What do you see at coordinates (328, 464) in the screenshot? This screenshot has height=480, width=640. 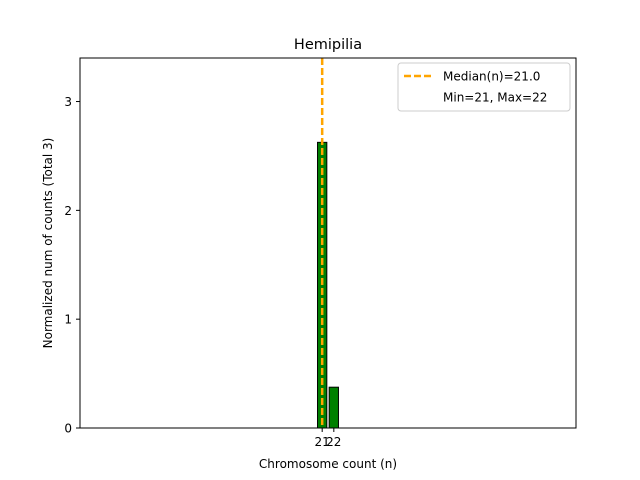 I see `x-axis-label: Chromosome count (n)` at bounding box center [328, 464].